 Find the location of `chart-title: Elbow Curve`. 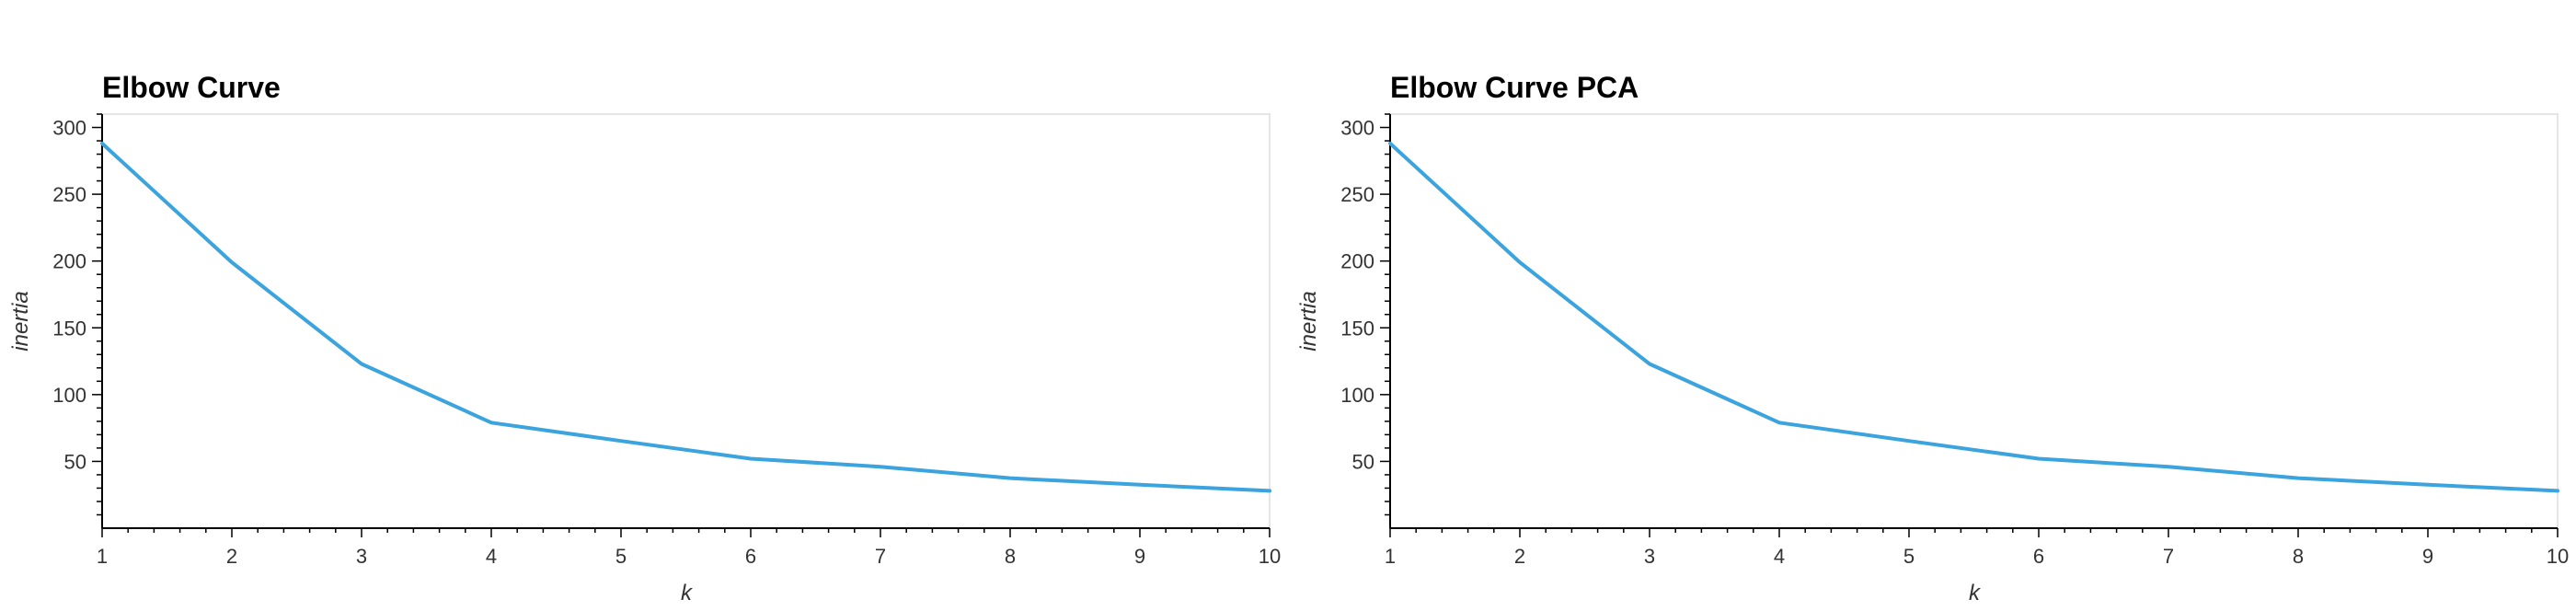

chart-title: Elbow Curve is located at coordinates (191, 87).